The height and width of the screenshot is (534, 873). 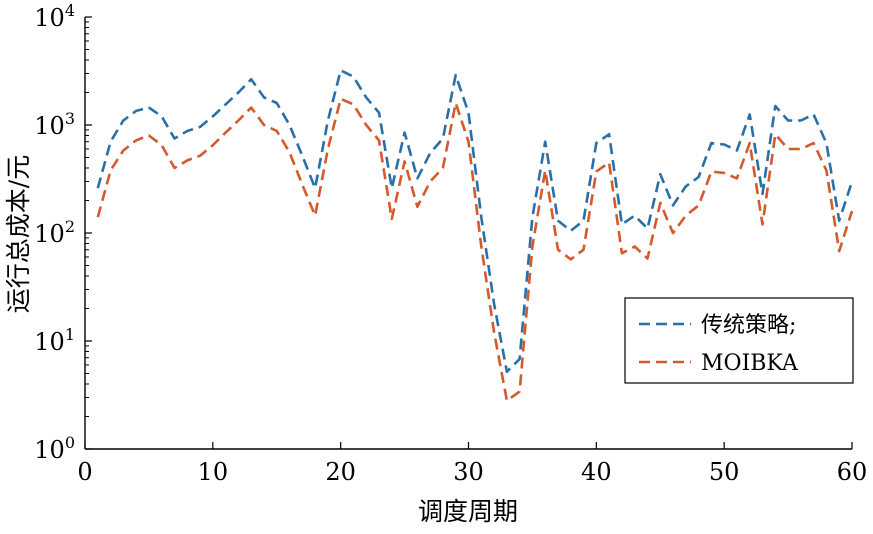 I want to click on y-ticks: 10⁰ 10¹ 10² 10³ 10⁴, so click(x=63, y=232).